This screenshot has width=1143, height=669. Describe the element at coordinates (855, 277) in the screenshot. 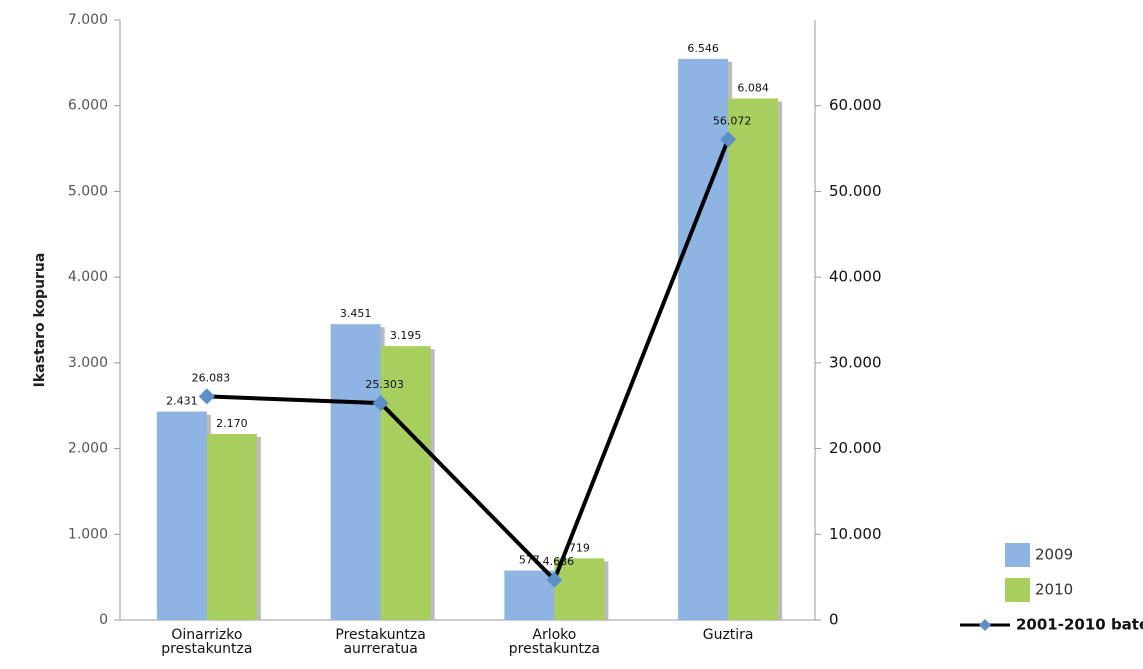

I see `y2-tick-label: 40.000` at that location.